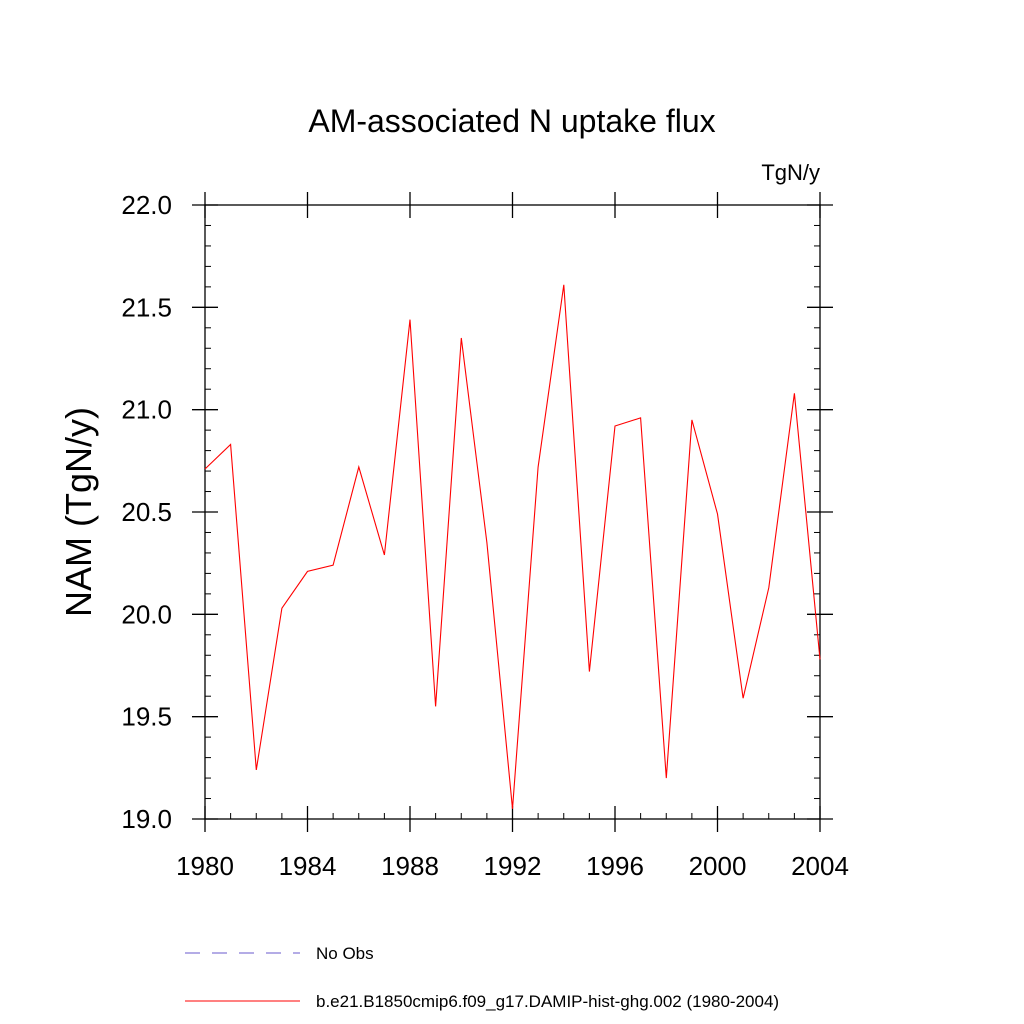 This screenshot has width=1024, height=1024. Describe the element at coordinates (615, 866) in the screenshot. I see `x-tick-label: 1996` at that location.